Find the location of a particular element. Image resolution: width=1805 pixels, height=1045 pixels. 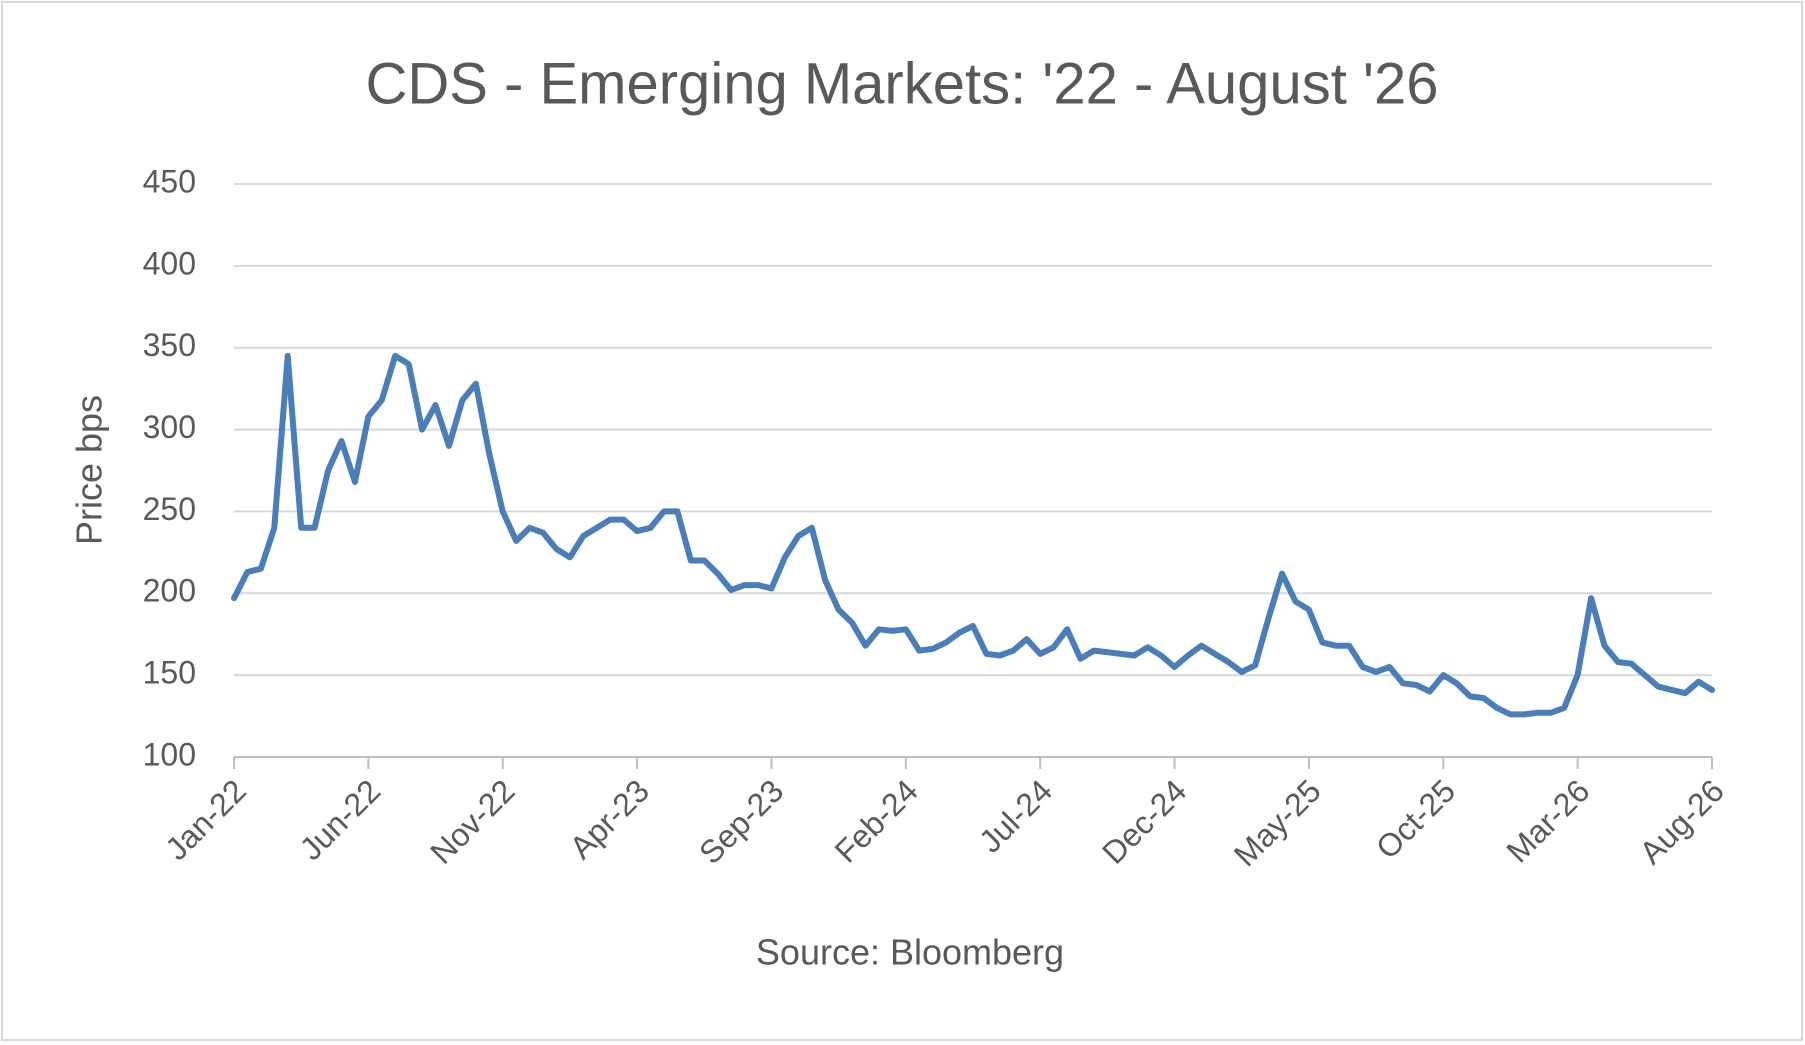

y-tick-label: 150 is located at coordinates (169, 673).